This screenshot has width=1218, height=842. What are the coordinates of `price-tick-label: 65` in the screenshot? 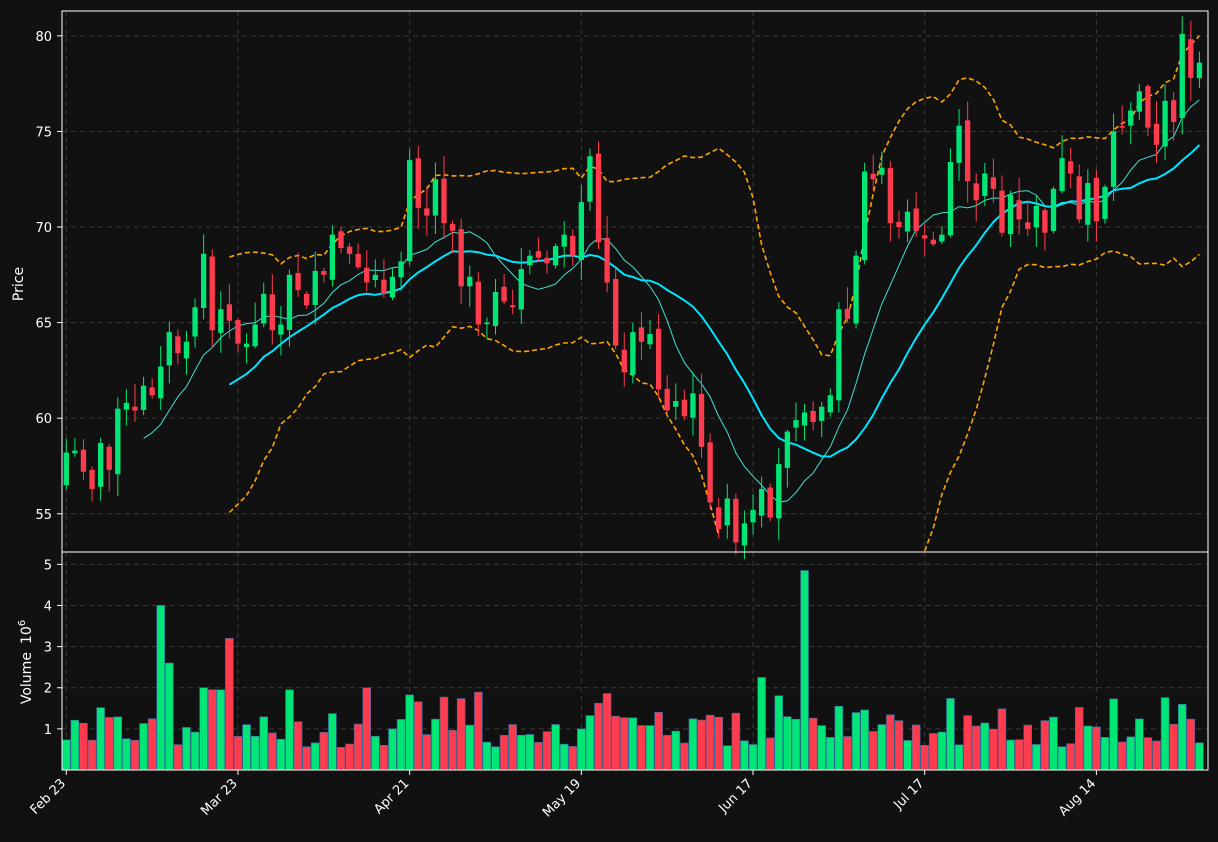 It's located at (43, 324).